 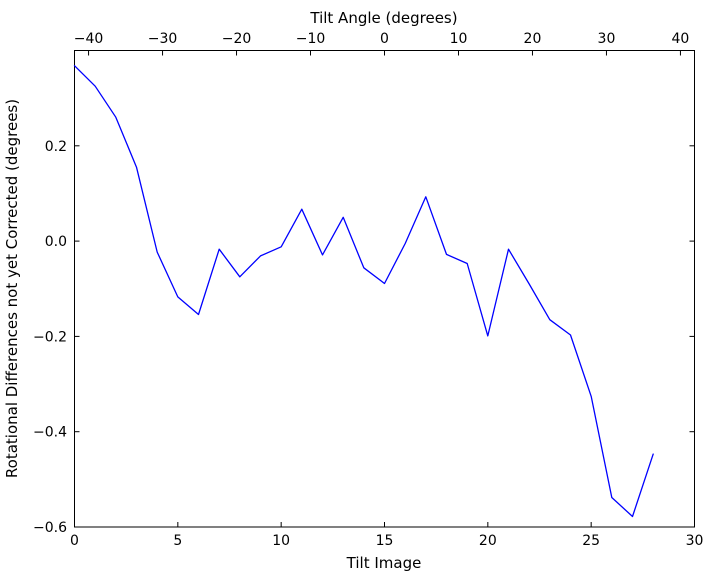 I want to click on x-tick-label-bottom: 15, so click(x=385, y=541).